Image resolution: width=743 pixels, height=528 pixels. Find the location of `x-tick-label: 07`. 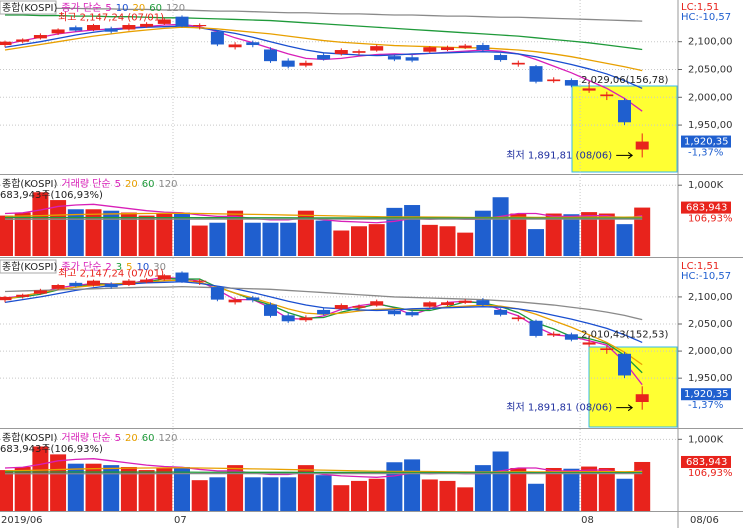

x-tick-label: 07 is located at coordinates (180, 520).